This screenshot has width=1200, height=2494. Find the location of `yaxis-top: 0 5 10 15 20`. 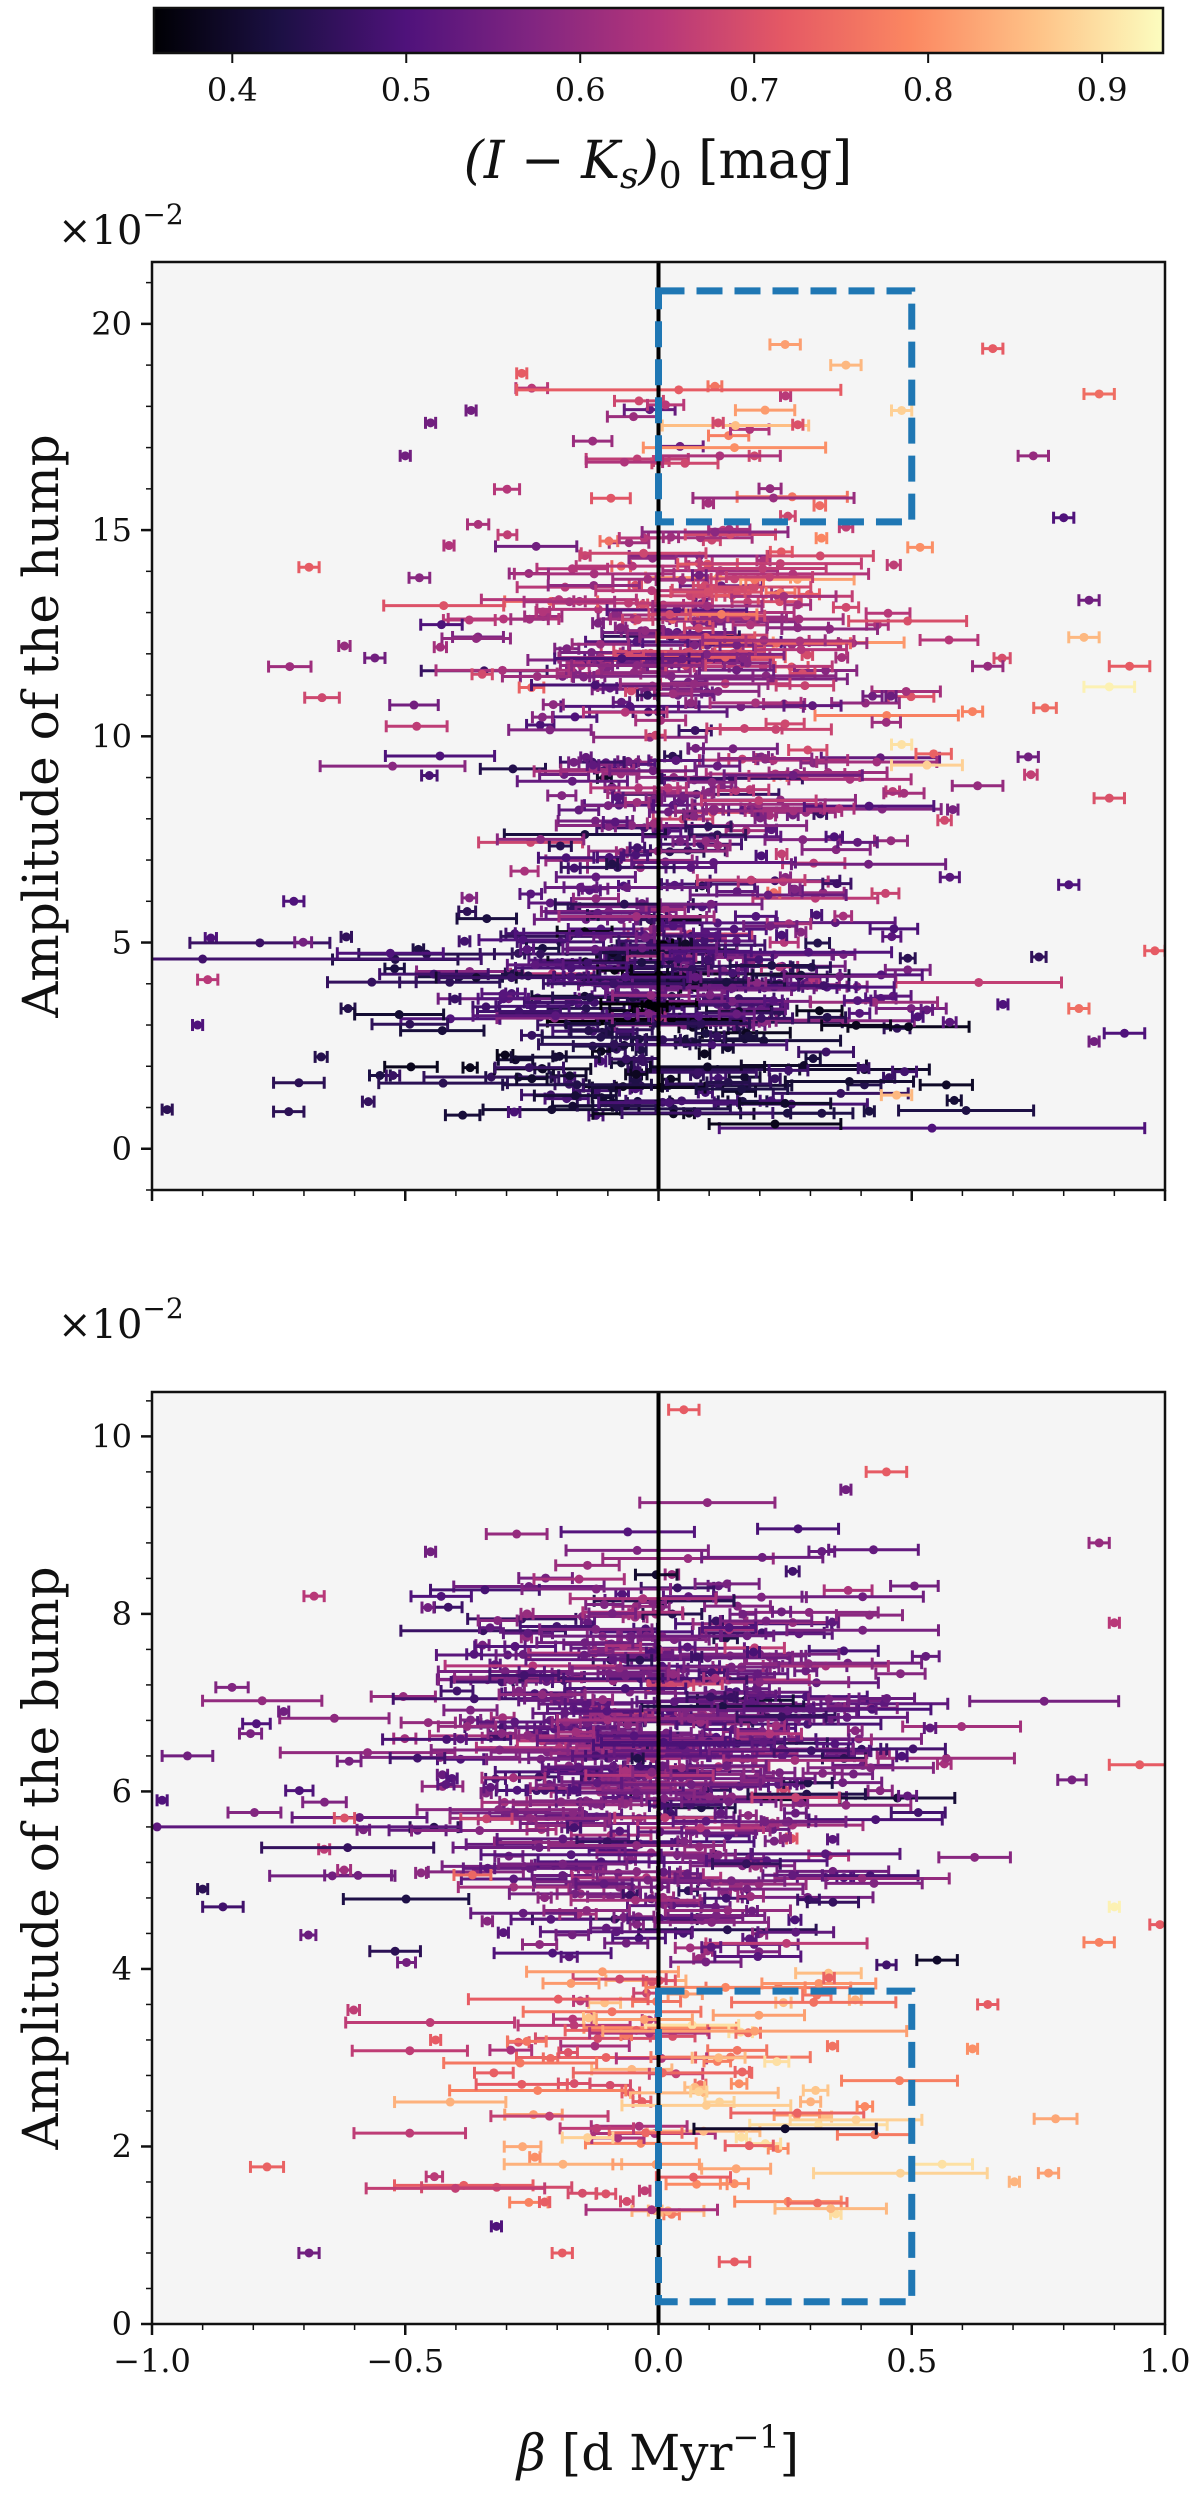

yaxis-top: 0 5 10 15 20 is located at coordinates (121, 736).